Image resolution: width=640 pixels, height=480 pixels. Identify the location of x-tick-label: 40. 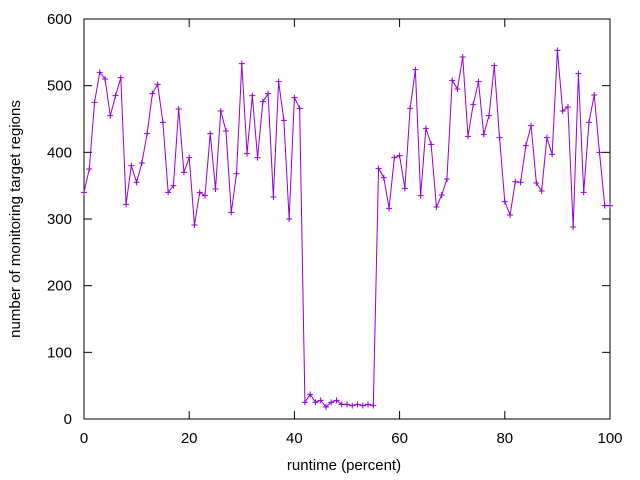
(294, 438).